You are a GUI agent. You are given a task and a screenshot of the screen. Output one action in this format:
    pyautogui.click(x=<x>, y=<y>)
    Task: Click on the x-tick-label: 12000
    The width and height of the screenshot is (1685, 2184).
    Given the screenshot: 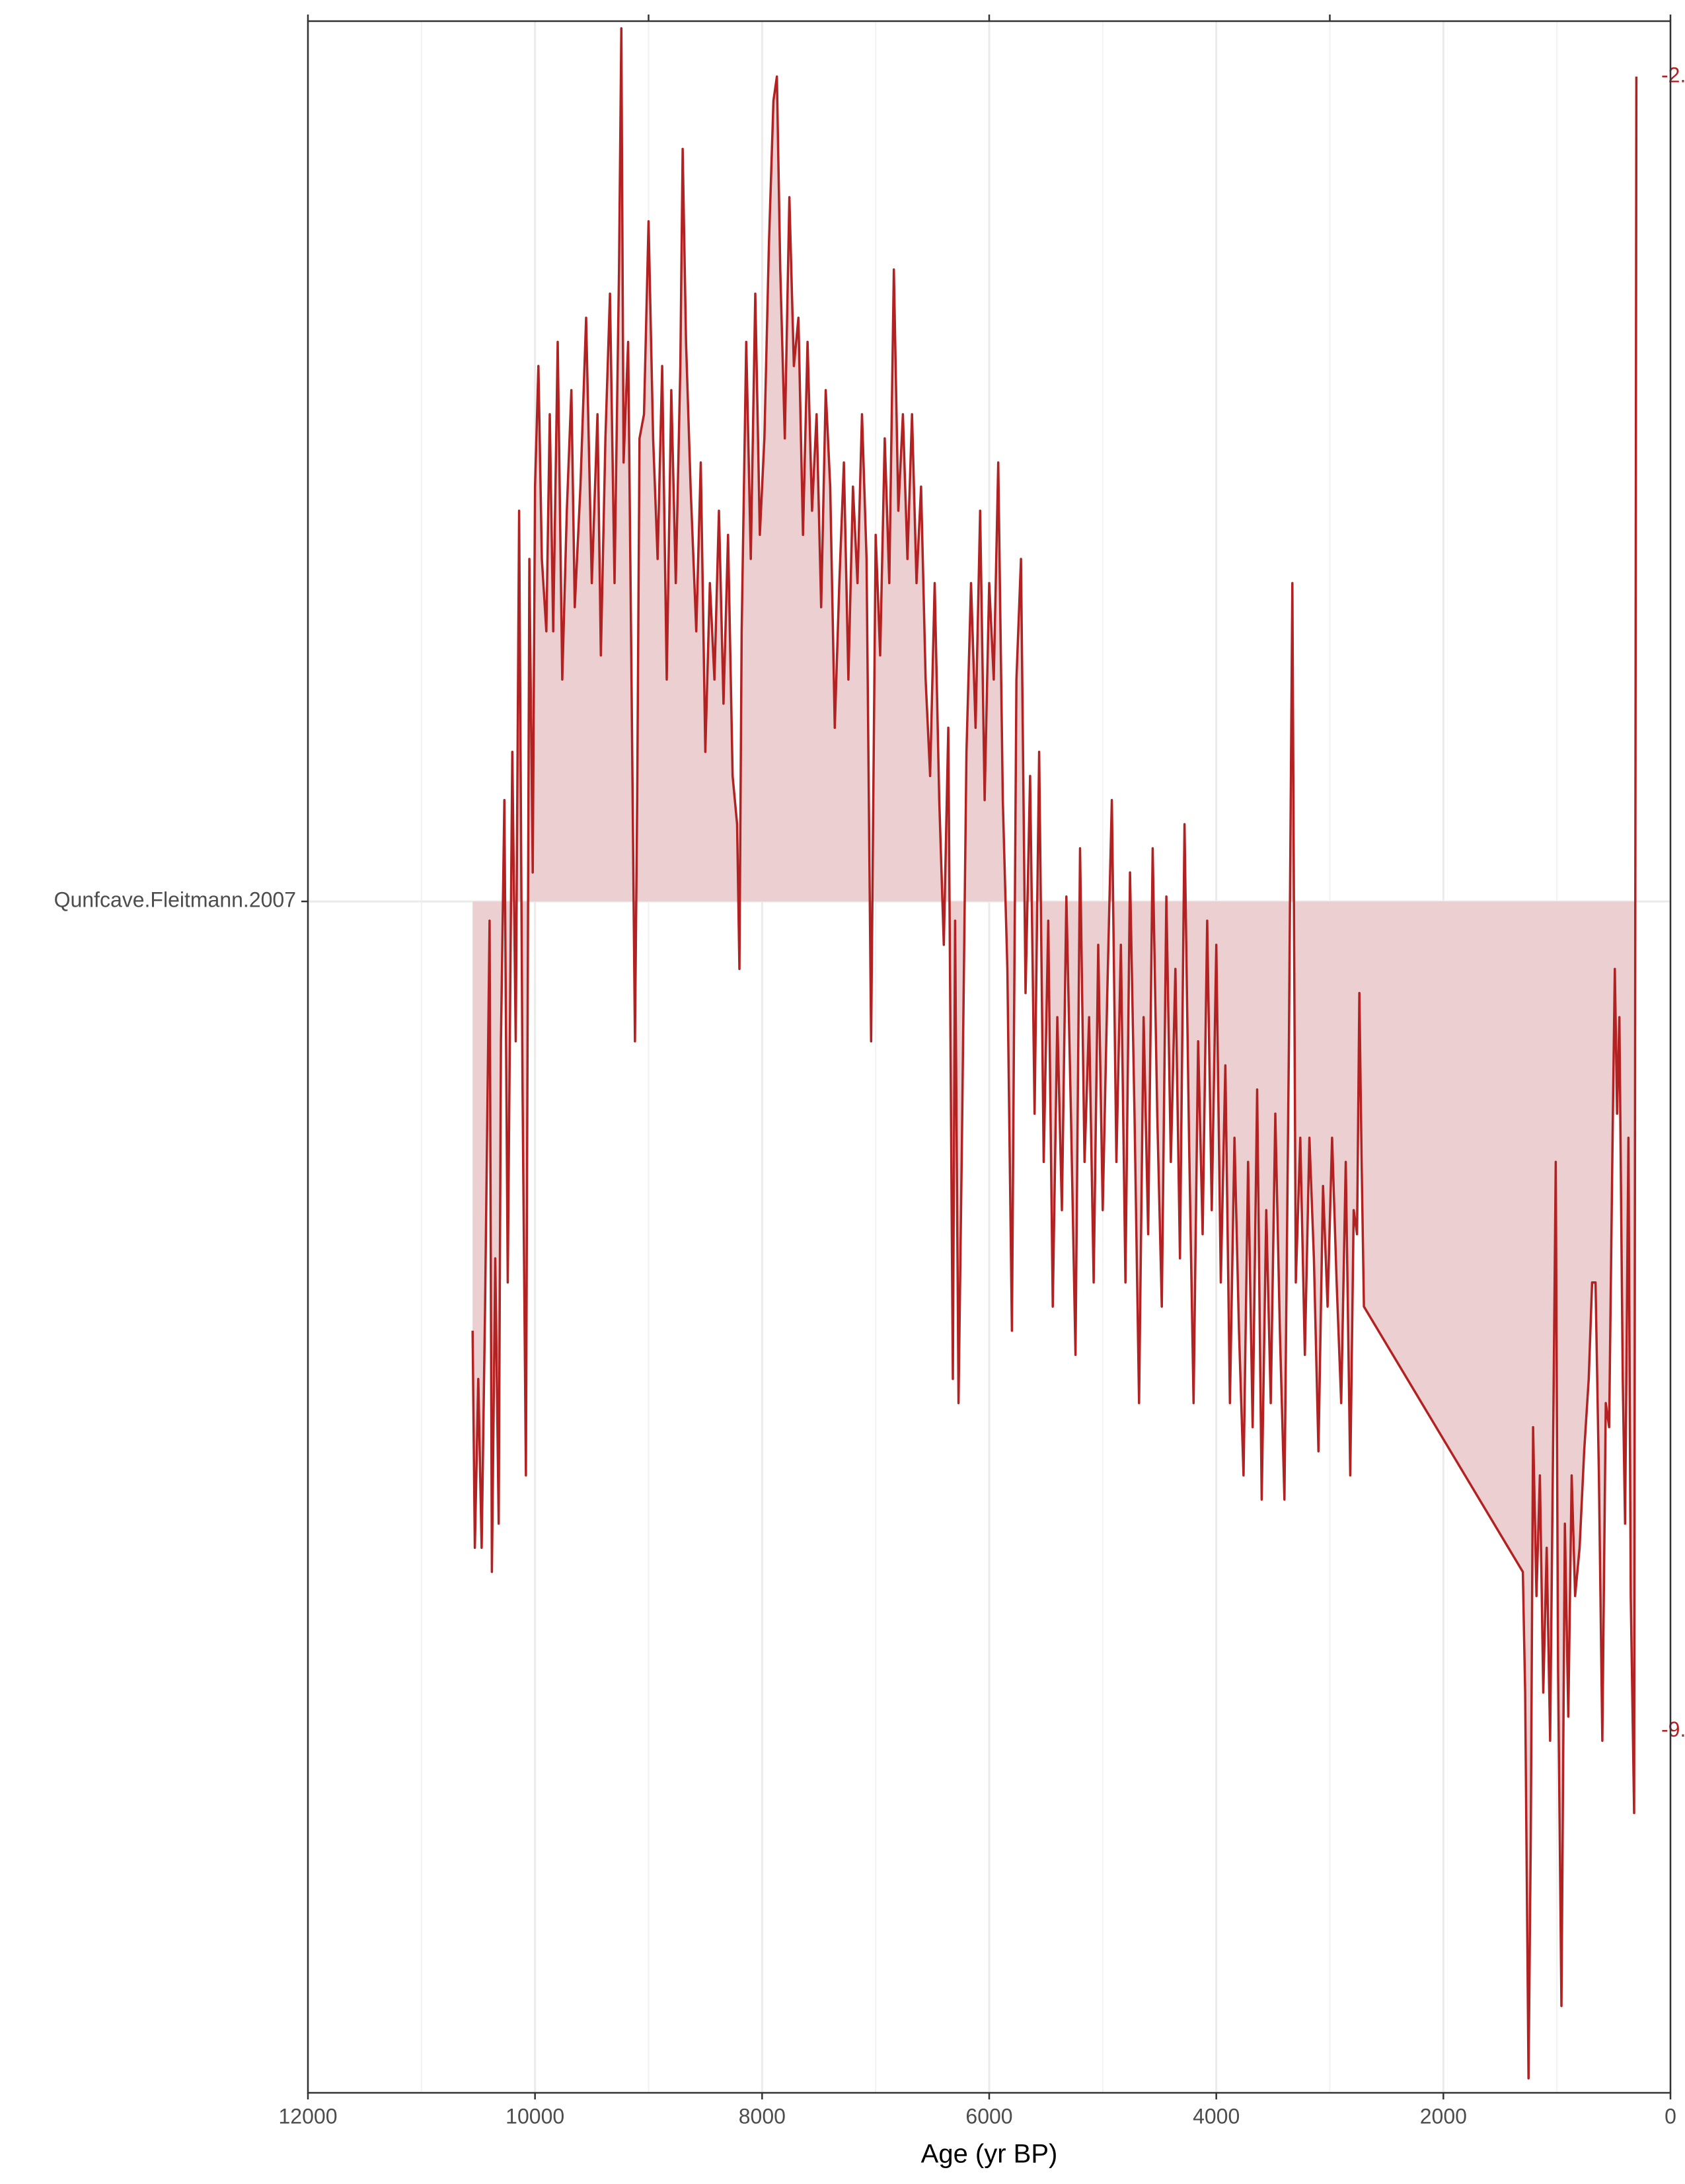 What is the action you would take?
    pyautogui.click(x=308, y=2116)
    